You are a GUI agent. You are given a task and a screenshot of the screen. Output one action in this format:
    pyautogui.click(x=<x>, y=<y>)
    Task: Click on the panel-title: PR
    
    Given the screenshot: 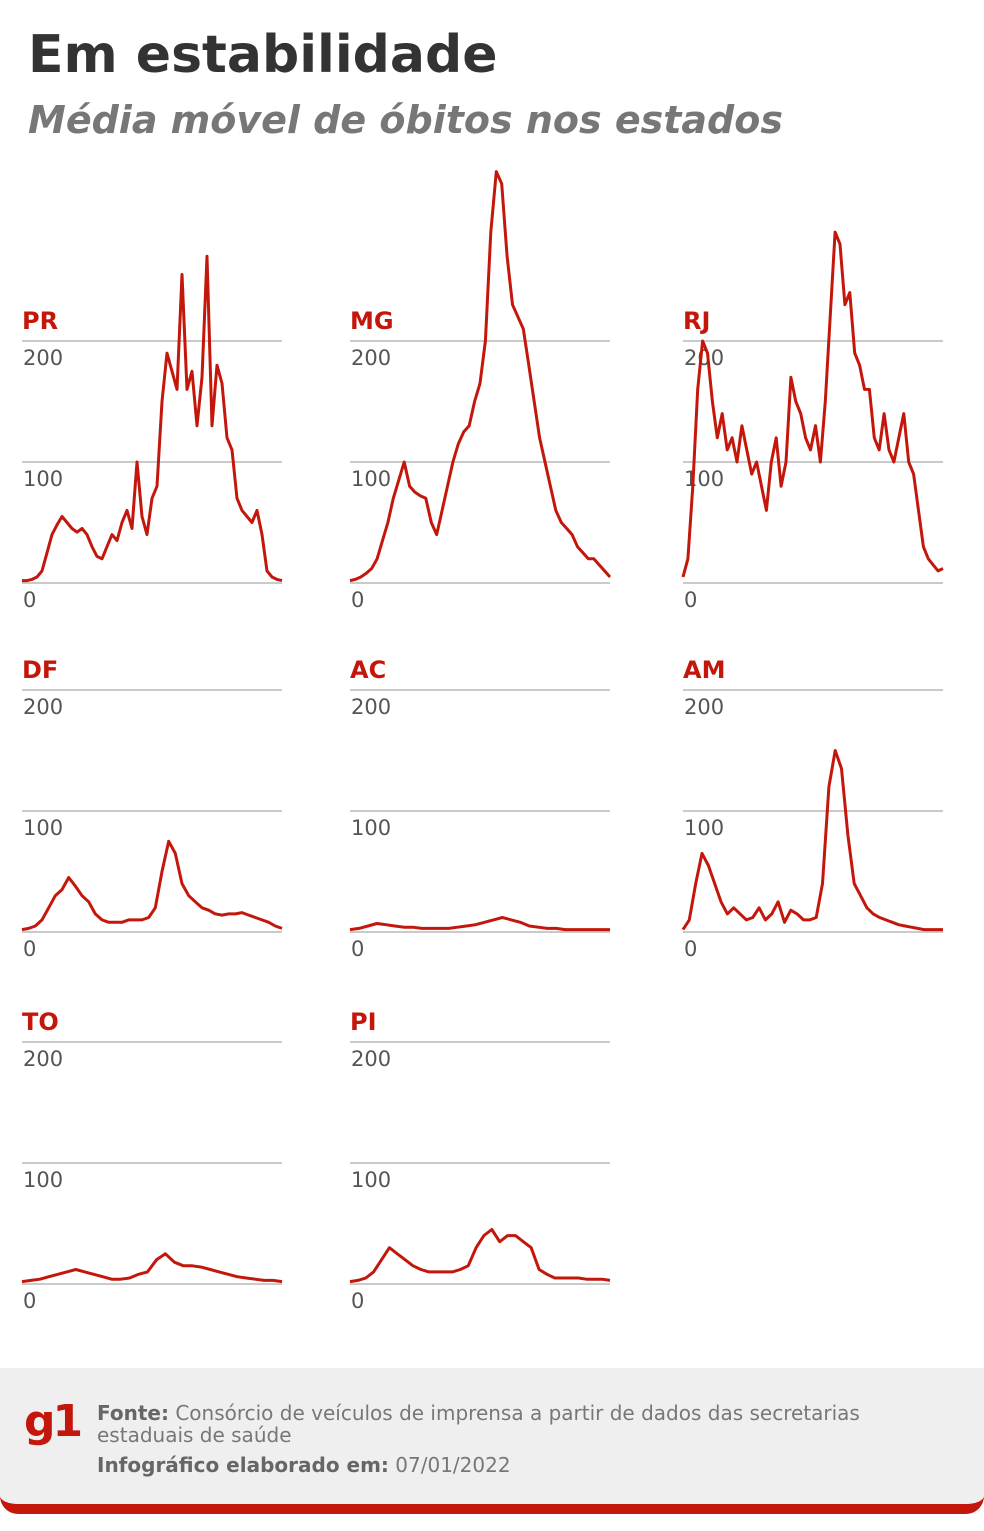 What is the action you would take?
    pyautogui.click(x=40, y=321)
    